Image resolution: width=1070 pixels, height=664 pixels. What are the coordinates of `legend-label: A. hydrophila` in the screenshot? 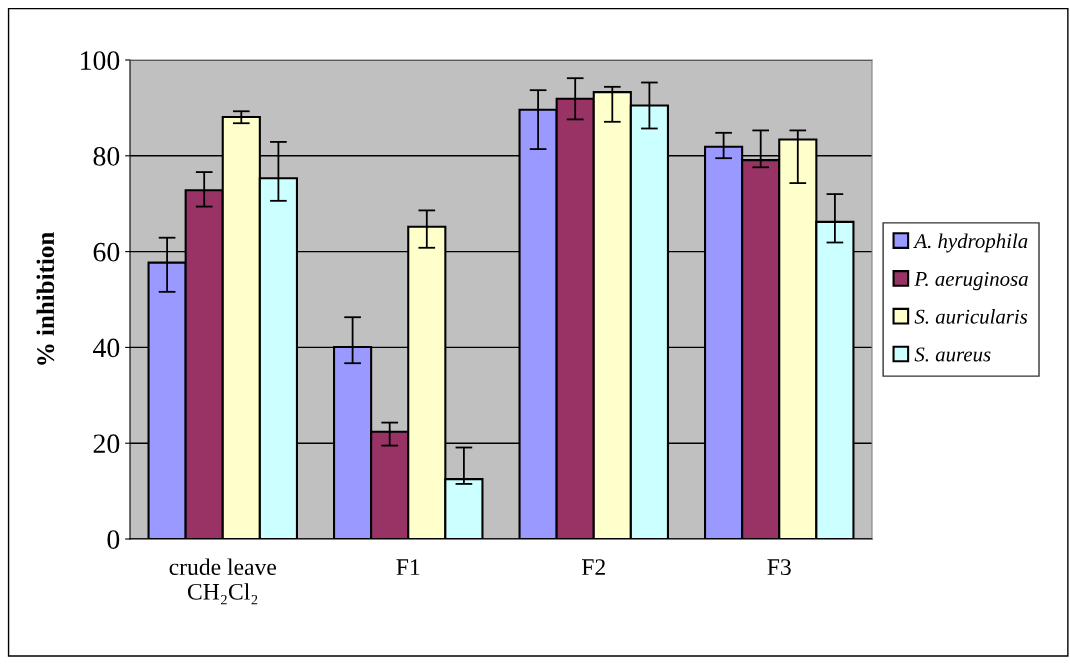 It's located at (970, 243).